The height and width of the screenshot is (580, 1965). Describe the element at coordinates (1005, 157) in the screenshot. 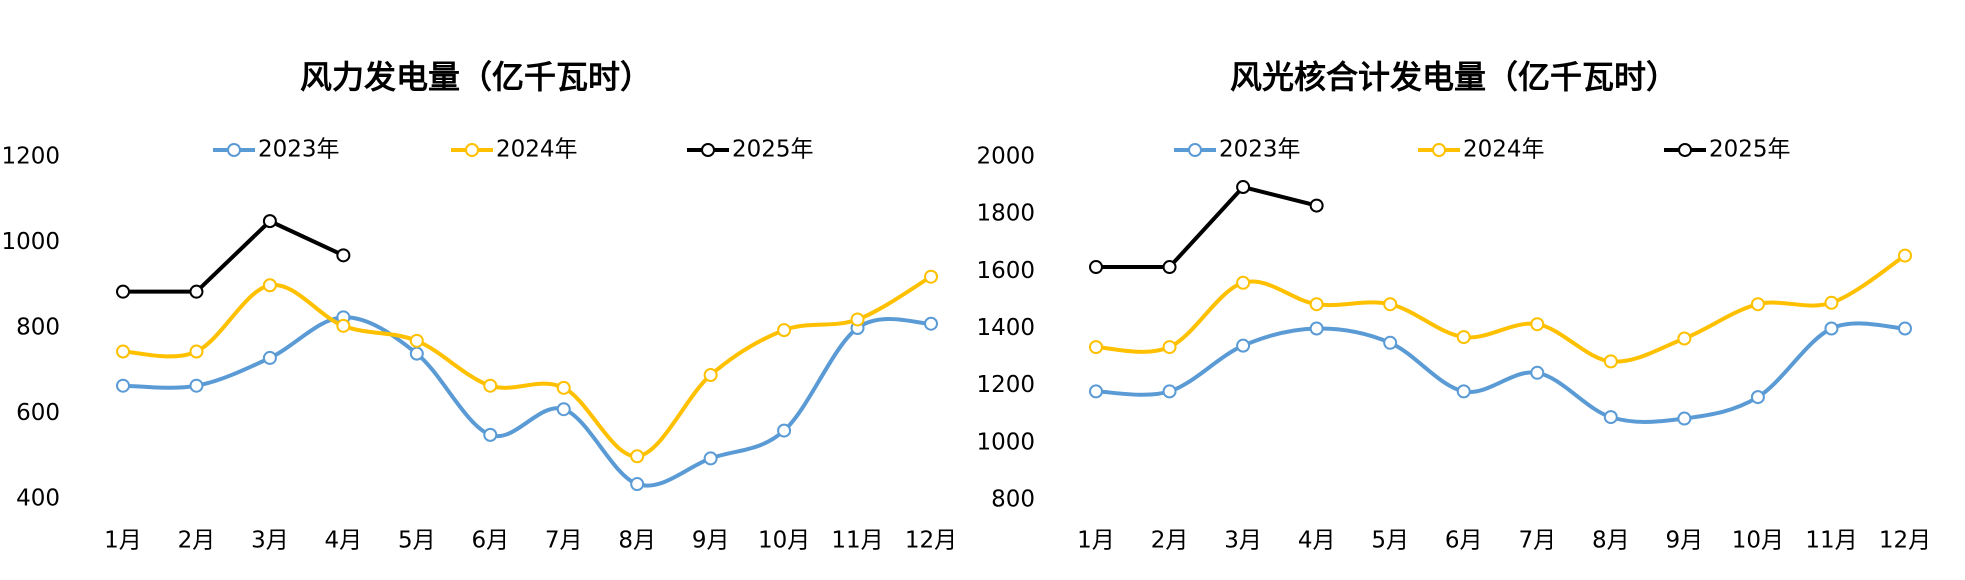

I see `y-tick-label: 2000` at that location.